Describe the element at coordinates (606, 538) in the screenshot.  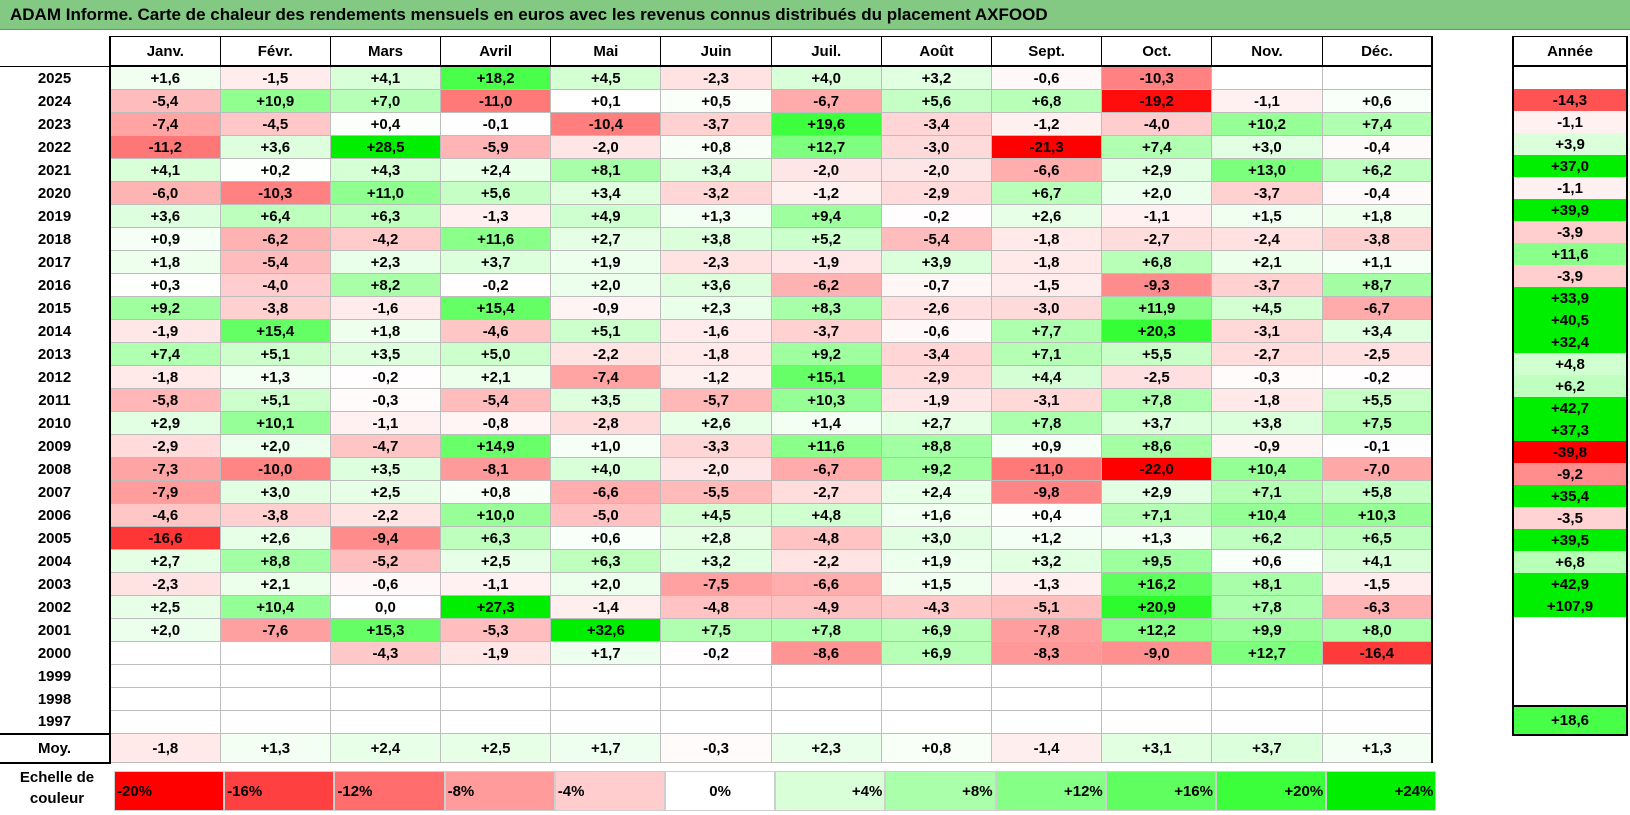
I see `heatmap-cell: +0,6` at that location.